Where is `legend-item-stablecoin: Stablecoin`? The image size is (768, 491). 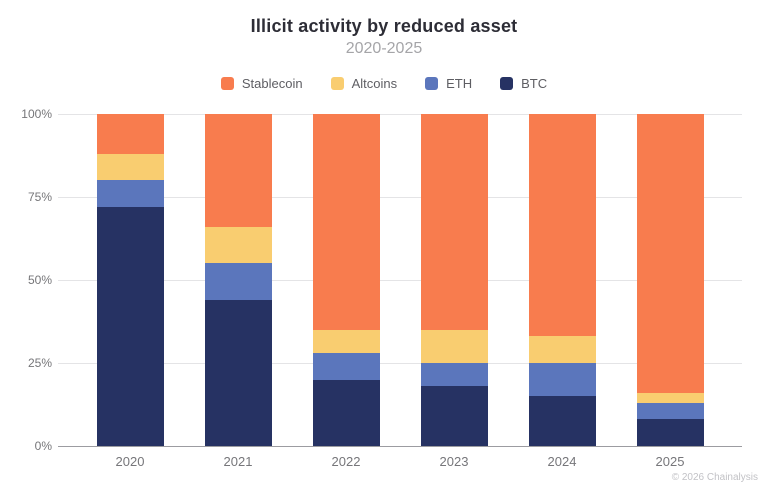 legend-item-stablecoin: Stablecoin is located at coordinates (261, 83).